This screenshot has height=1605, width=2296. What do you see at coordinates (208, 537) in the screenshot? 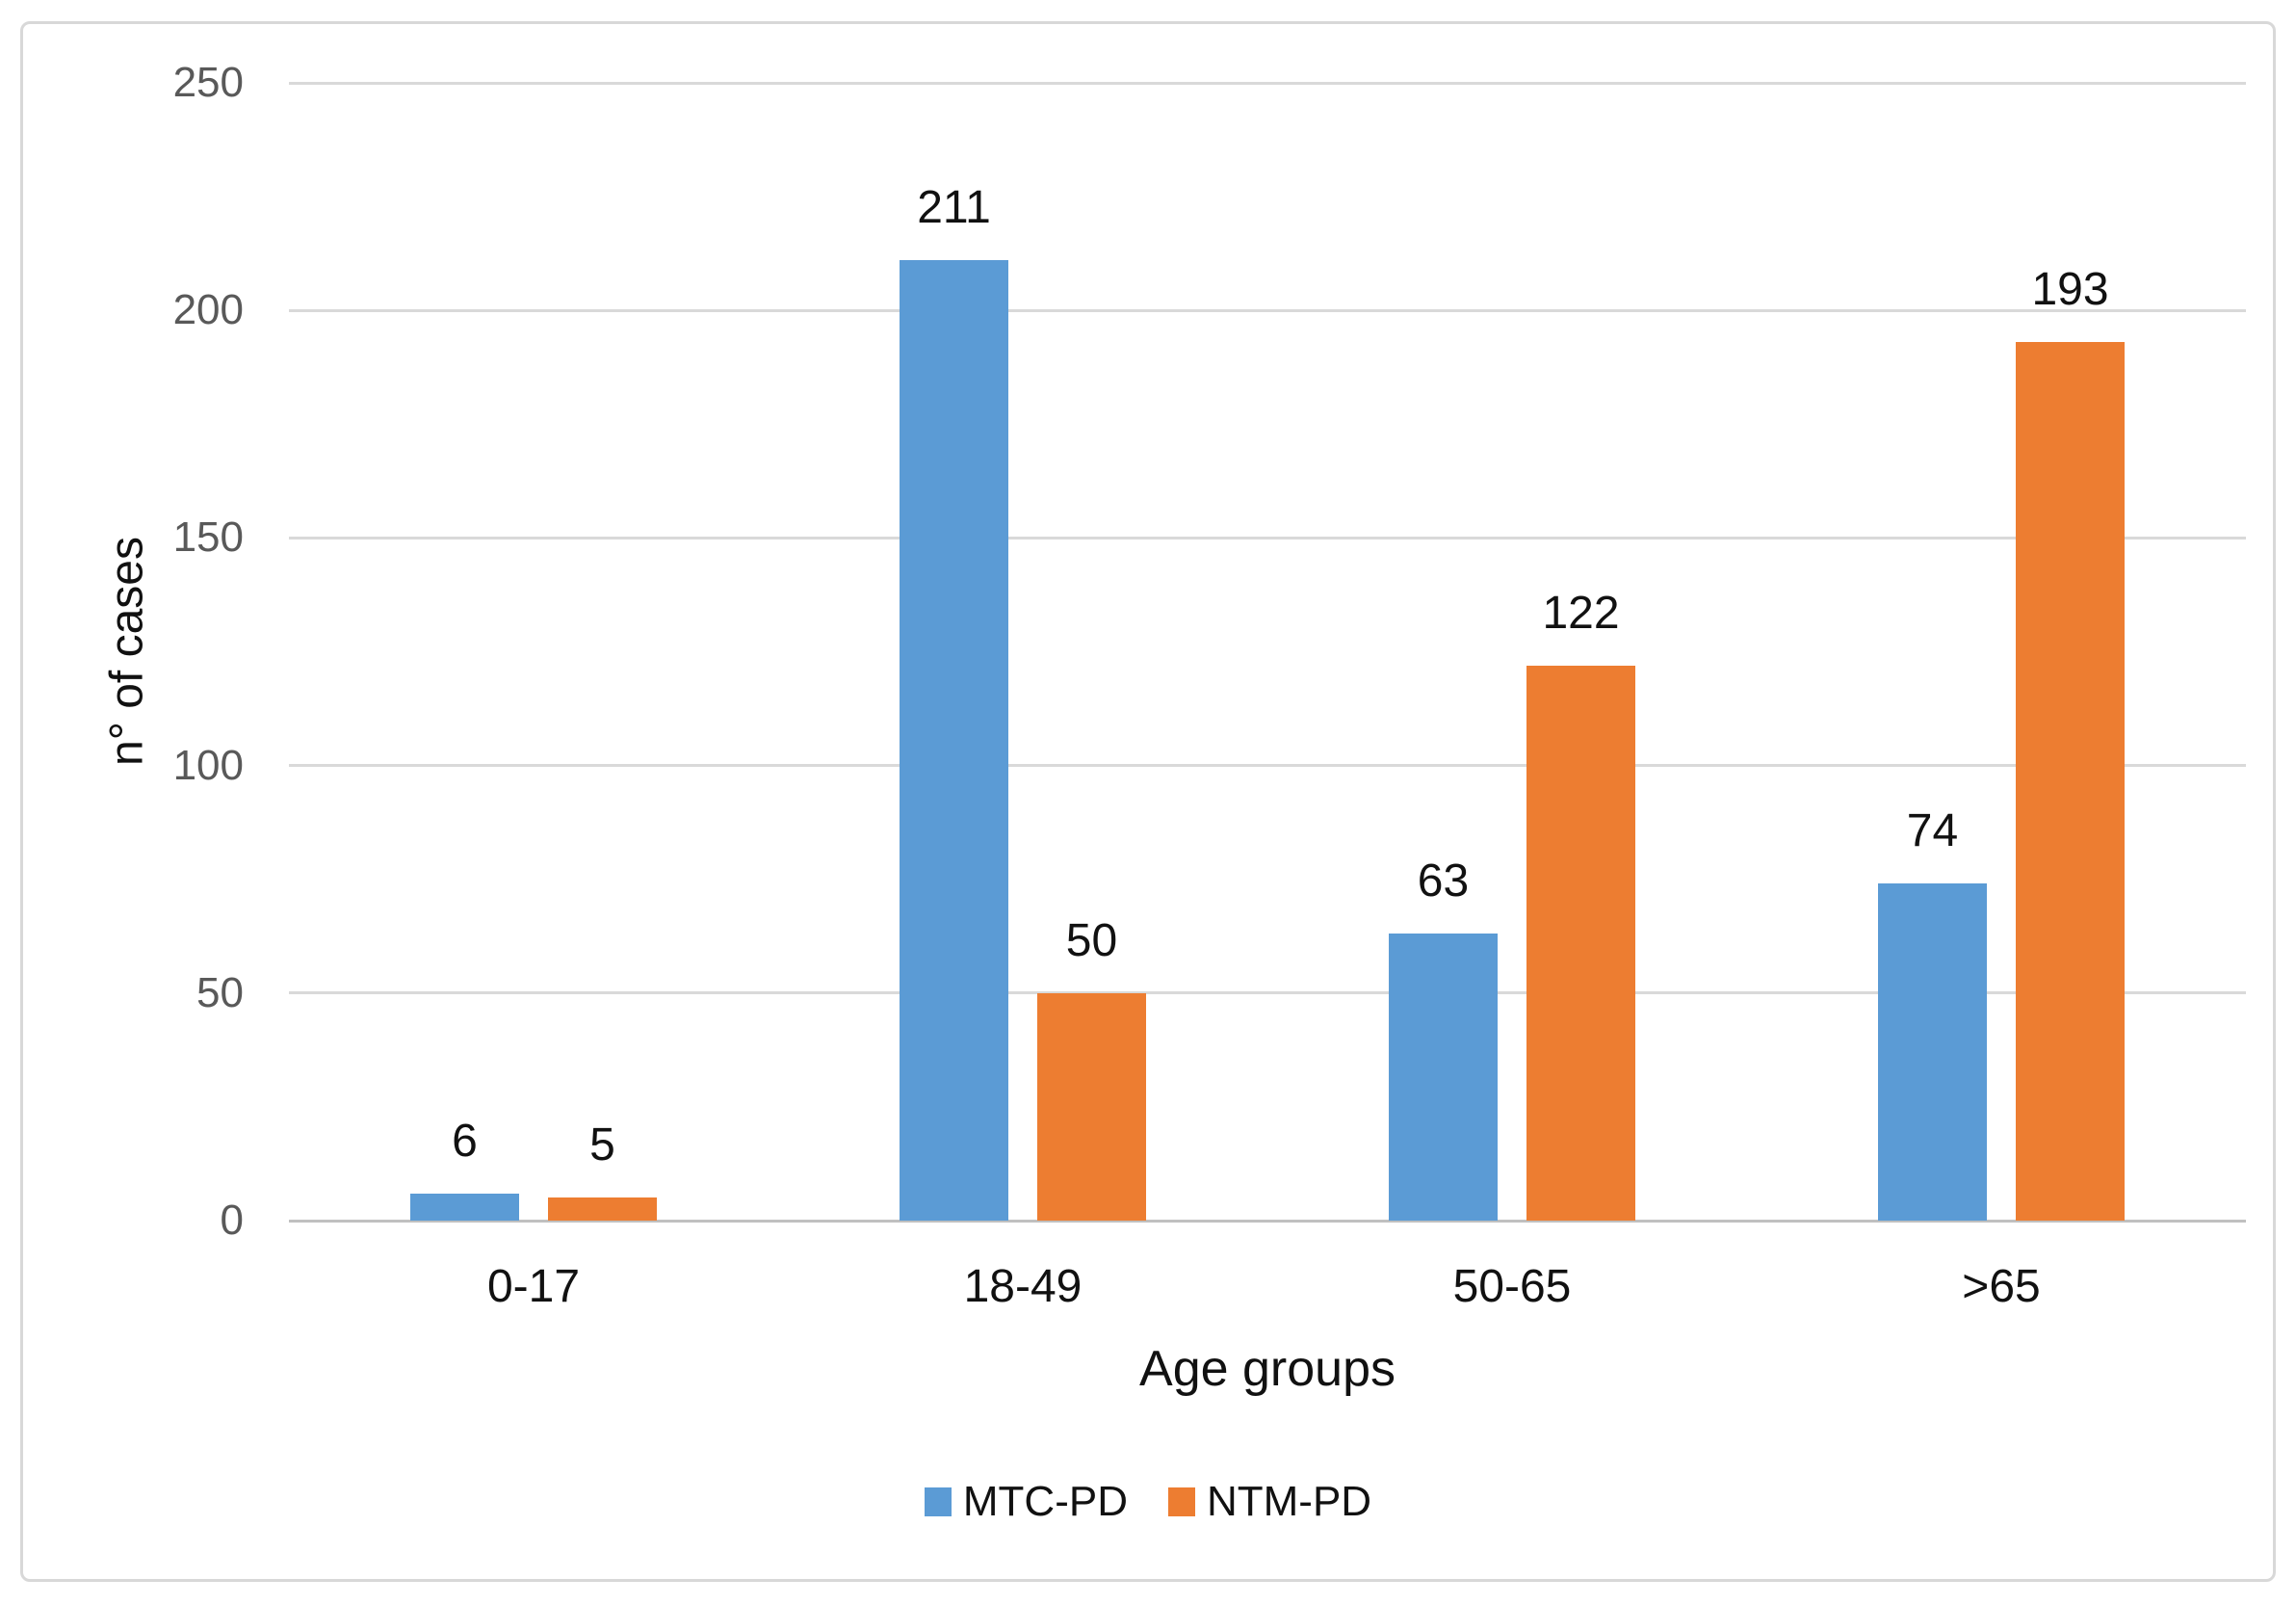
I see `y-tick-label: 150` at bounding box center [208, 537].